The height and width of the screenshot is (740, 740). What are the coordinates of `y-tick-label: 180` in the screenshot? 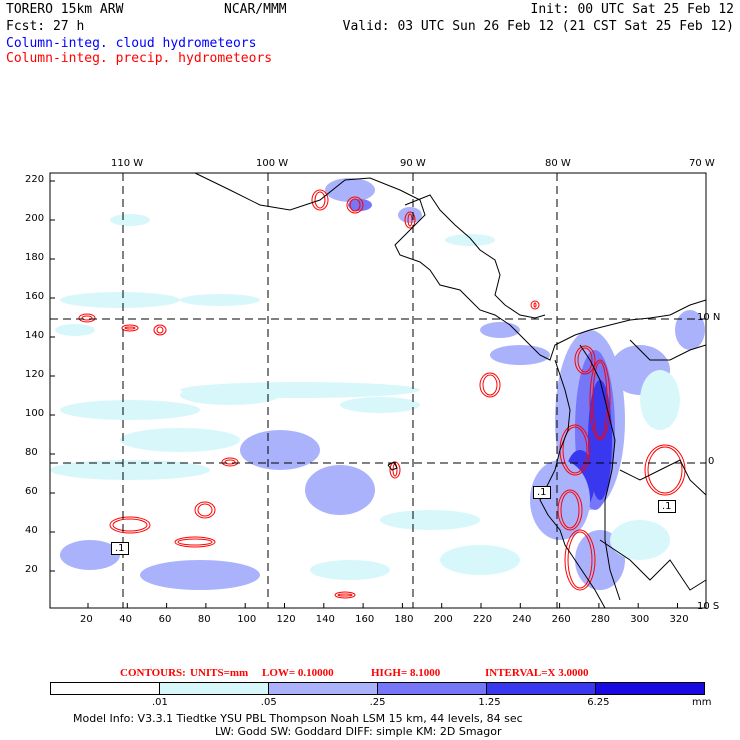 It's located at (35, 257).